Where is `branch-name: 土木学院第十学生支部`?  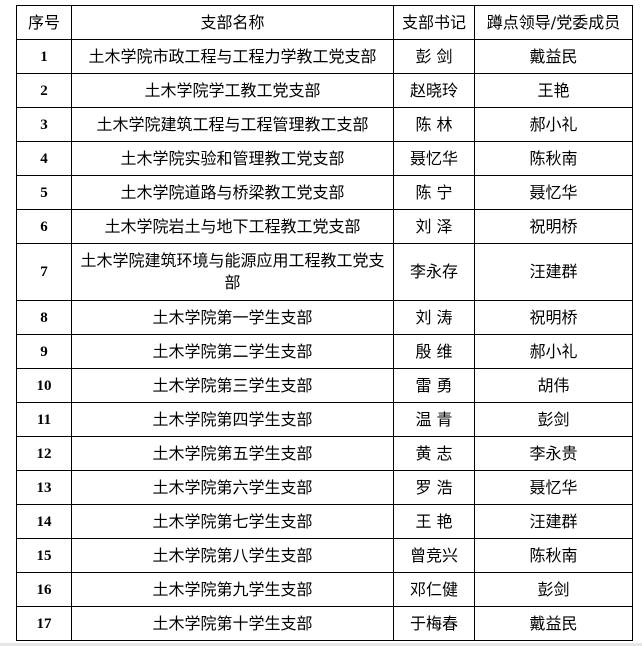 branch-name: 土木学院第十学生支部 is located at coordinates (232, 623).